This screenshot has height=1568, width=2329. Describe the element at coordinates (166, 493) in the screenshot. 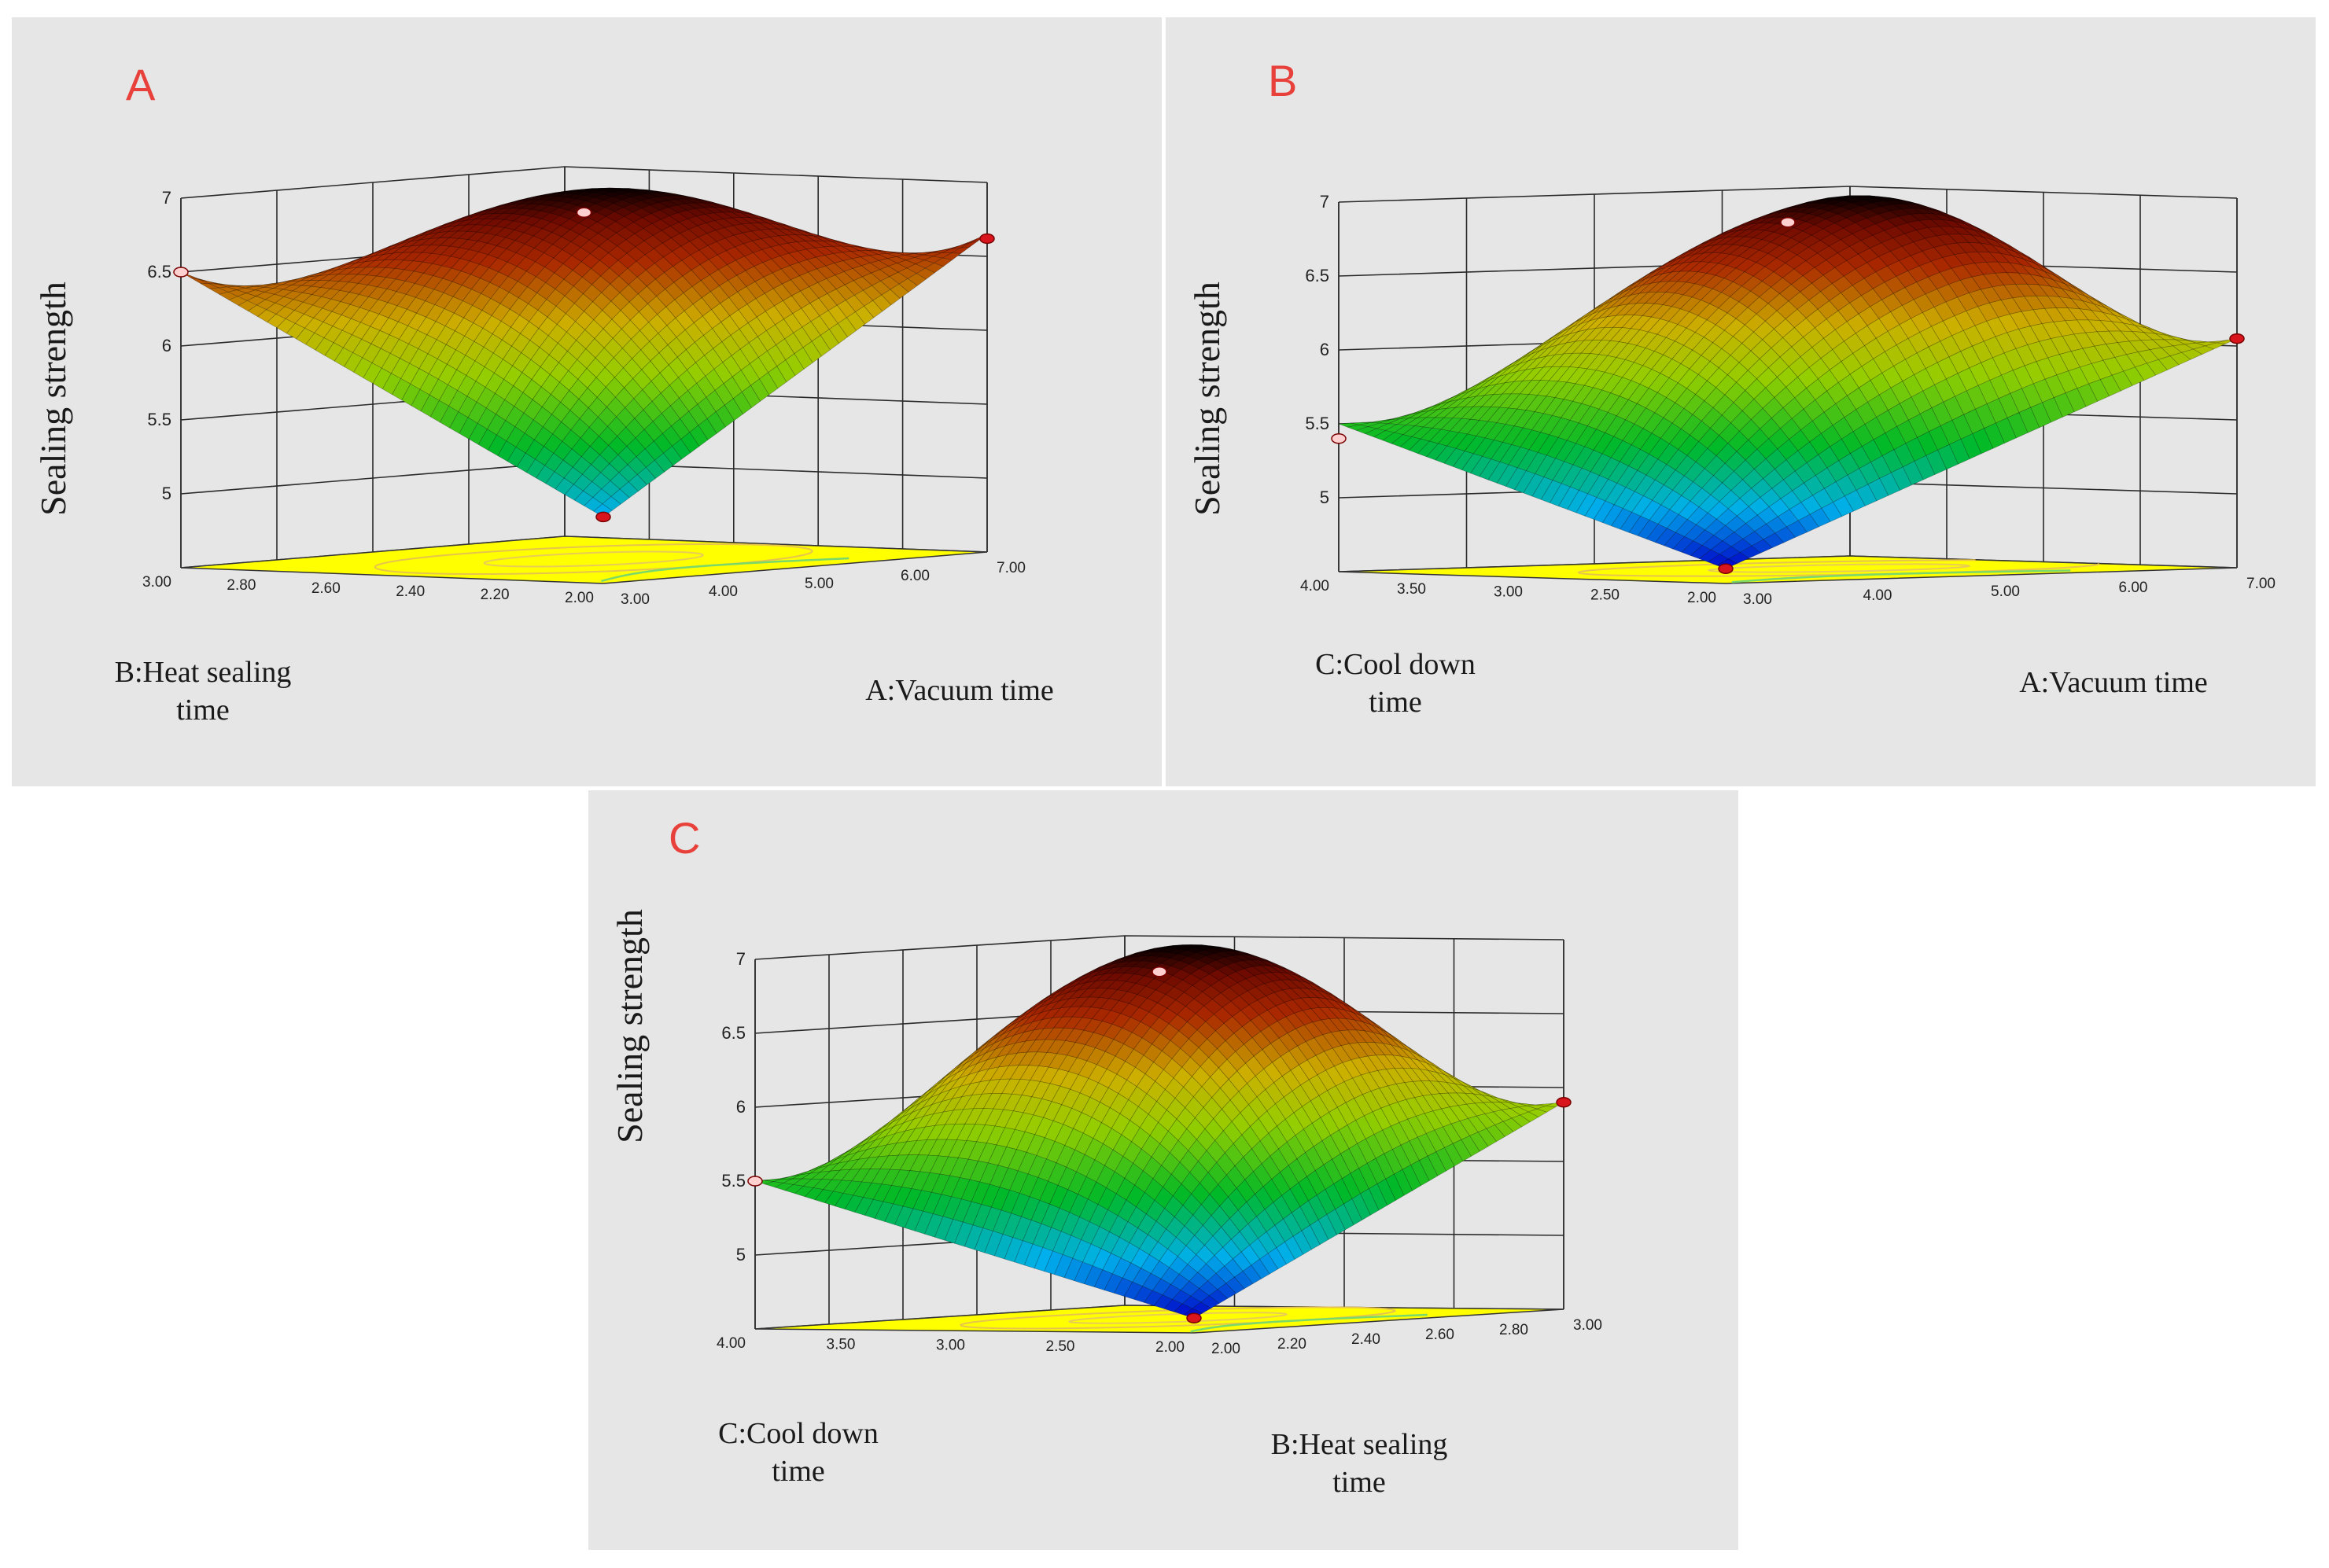

I see `z-tick-label: 5` at that location.